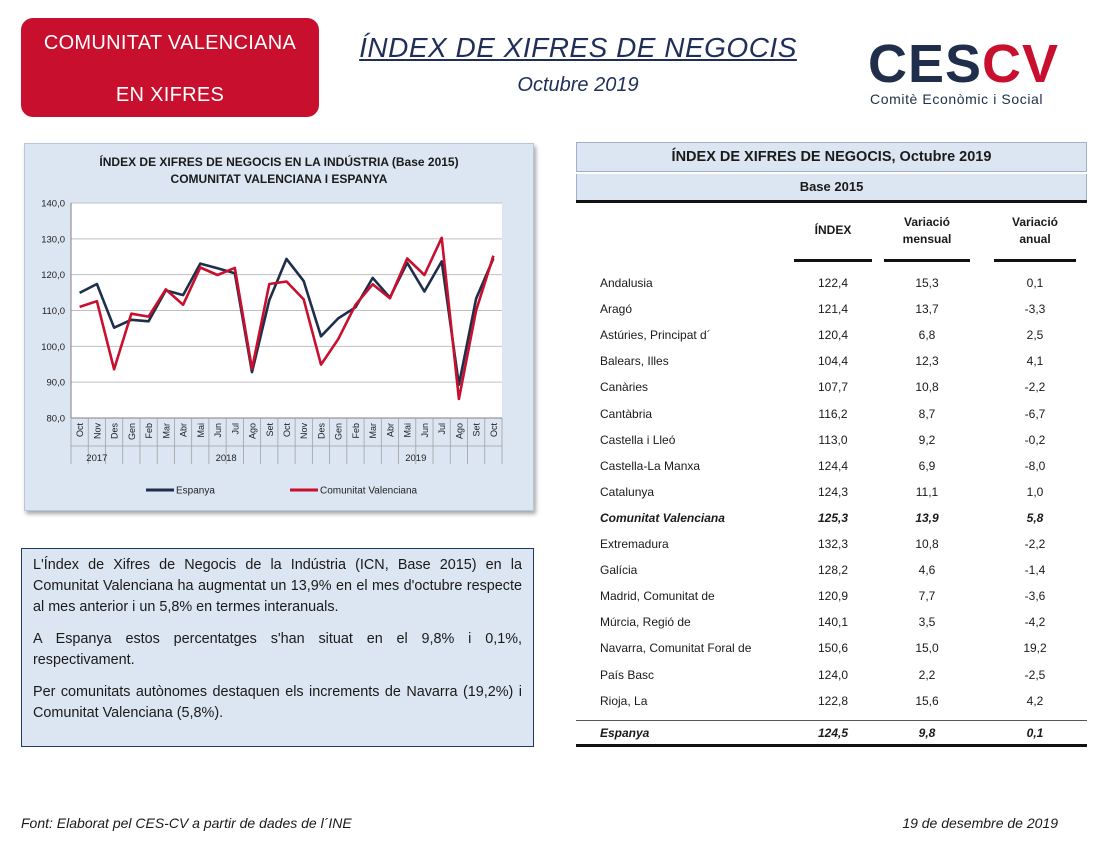 The height and width of the screenshot is (858, 1114). What do you see at coordinates (645, 622) in the screenshot?
I see `table-row-label: Múrcia, Regió de` at bounding box center [645, 622].